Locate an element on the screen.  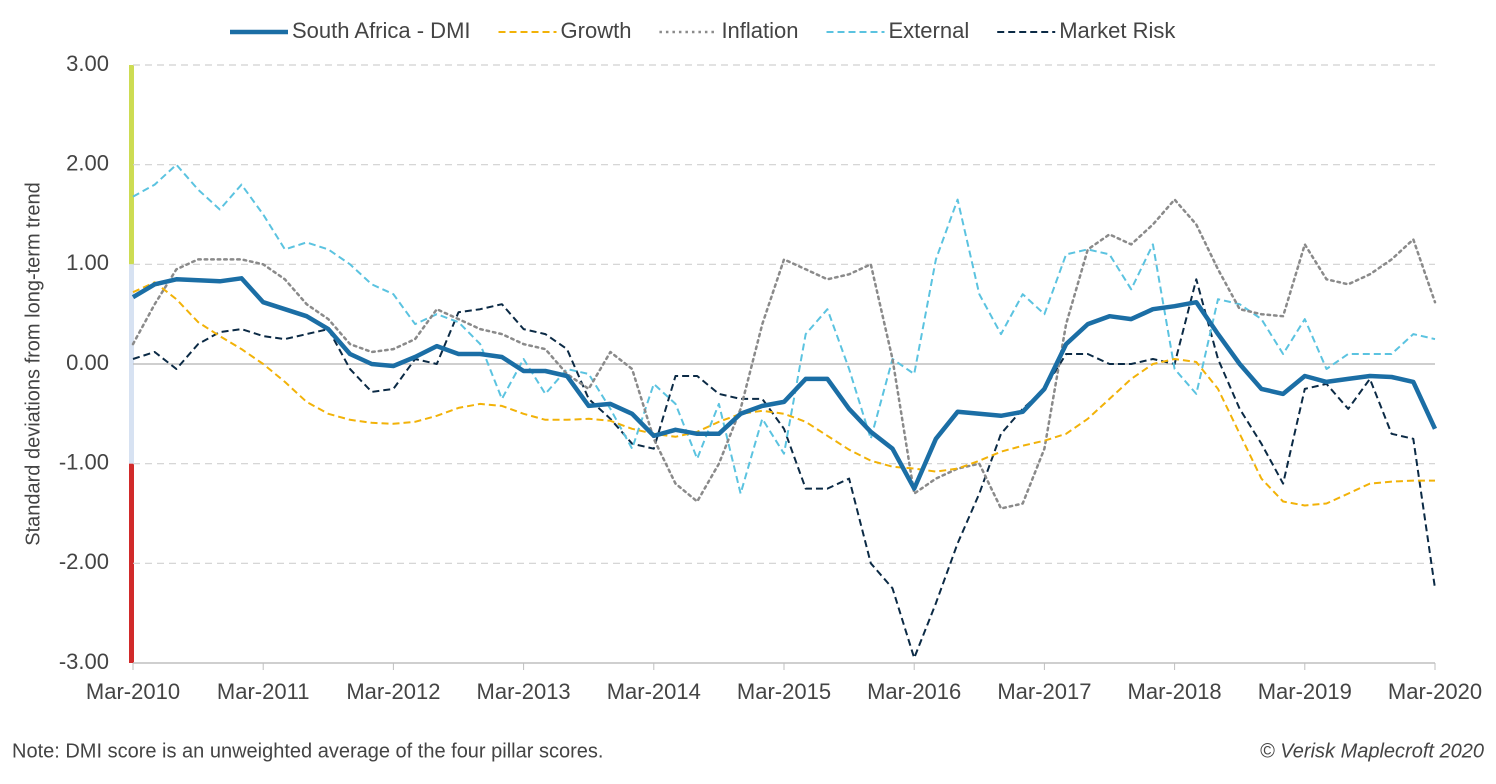
x-tick-label: Mar-2019 is located at coordinates (1305, 691).